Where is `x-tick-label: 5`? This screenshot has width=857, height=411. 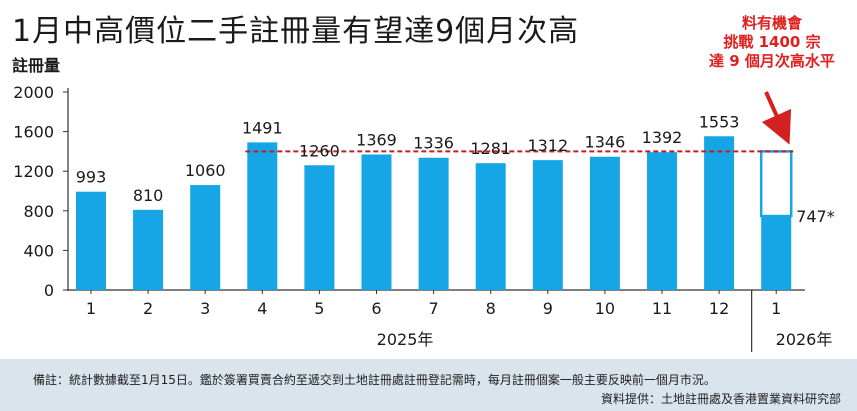
x-tick-label: 5 is located at coordinates (319, 308).